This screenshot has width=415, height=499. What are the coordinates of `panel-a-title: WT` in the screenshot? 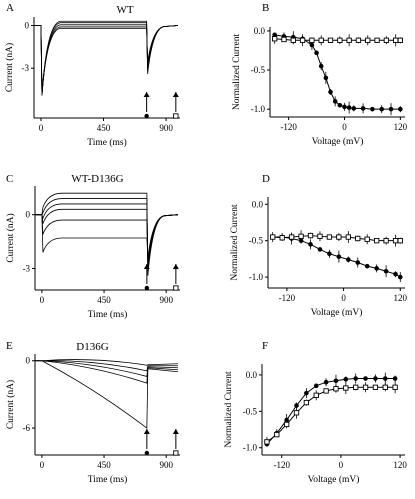 It's located at (124, 10).